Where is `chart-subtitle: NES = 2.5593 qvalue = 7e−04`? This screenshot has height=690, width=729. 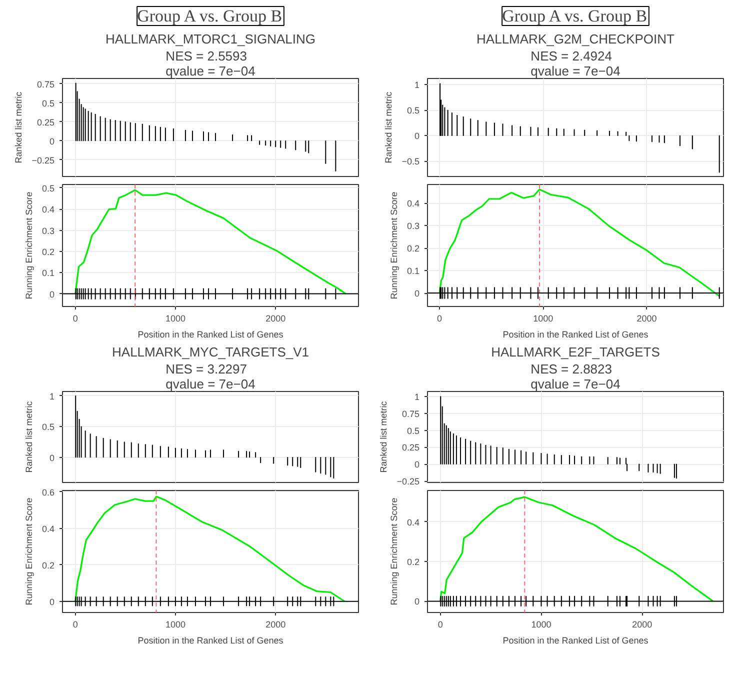 chart-subtitle: NES = 2.5593 qvalue = 7e−04 is located at coordinates (211, 63).